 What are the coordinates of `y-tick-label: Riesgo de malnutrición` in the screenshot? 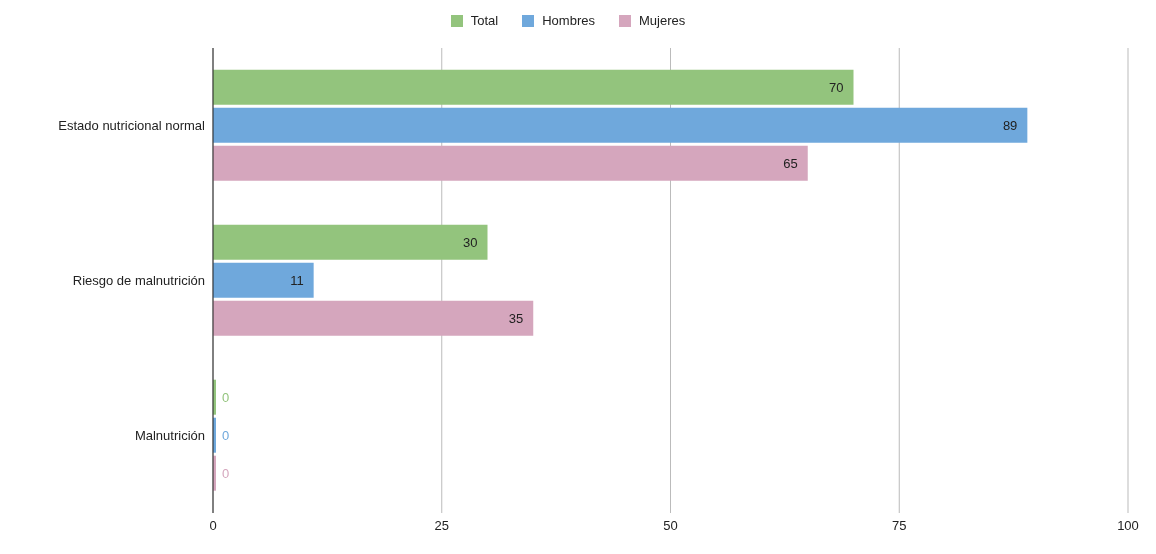 It's located at (138, 281).